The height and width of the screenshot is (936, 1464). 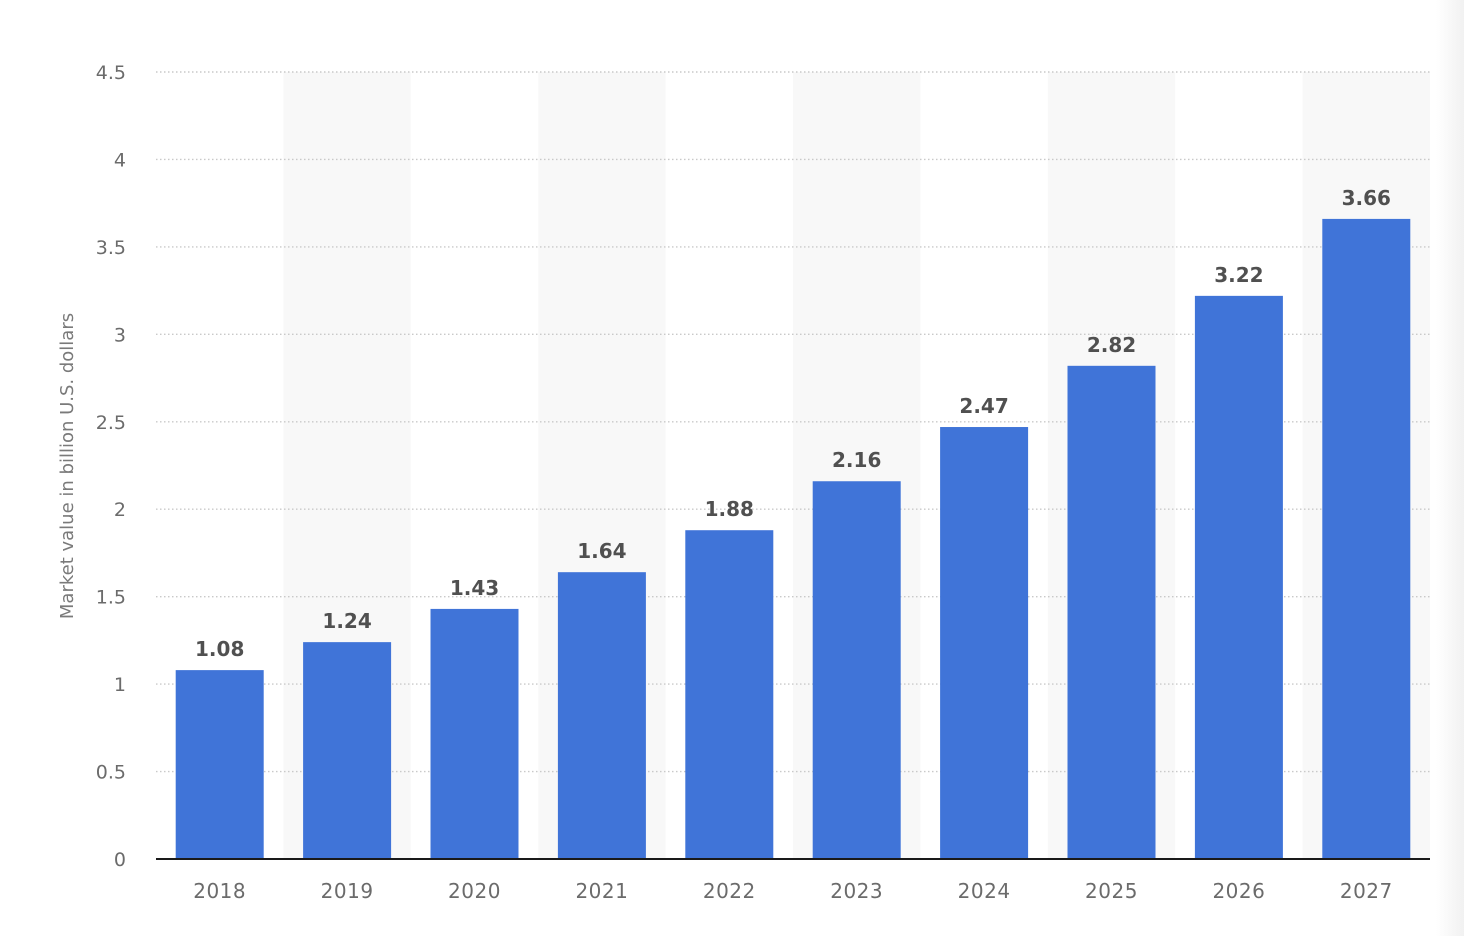 What do you see at coordinates (111, 73) in the screenshot?
I see `y-tick-label: 4.5` at bounding box center [111, 73].